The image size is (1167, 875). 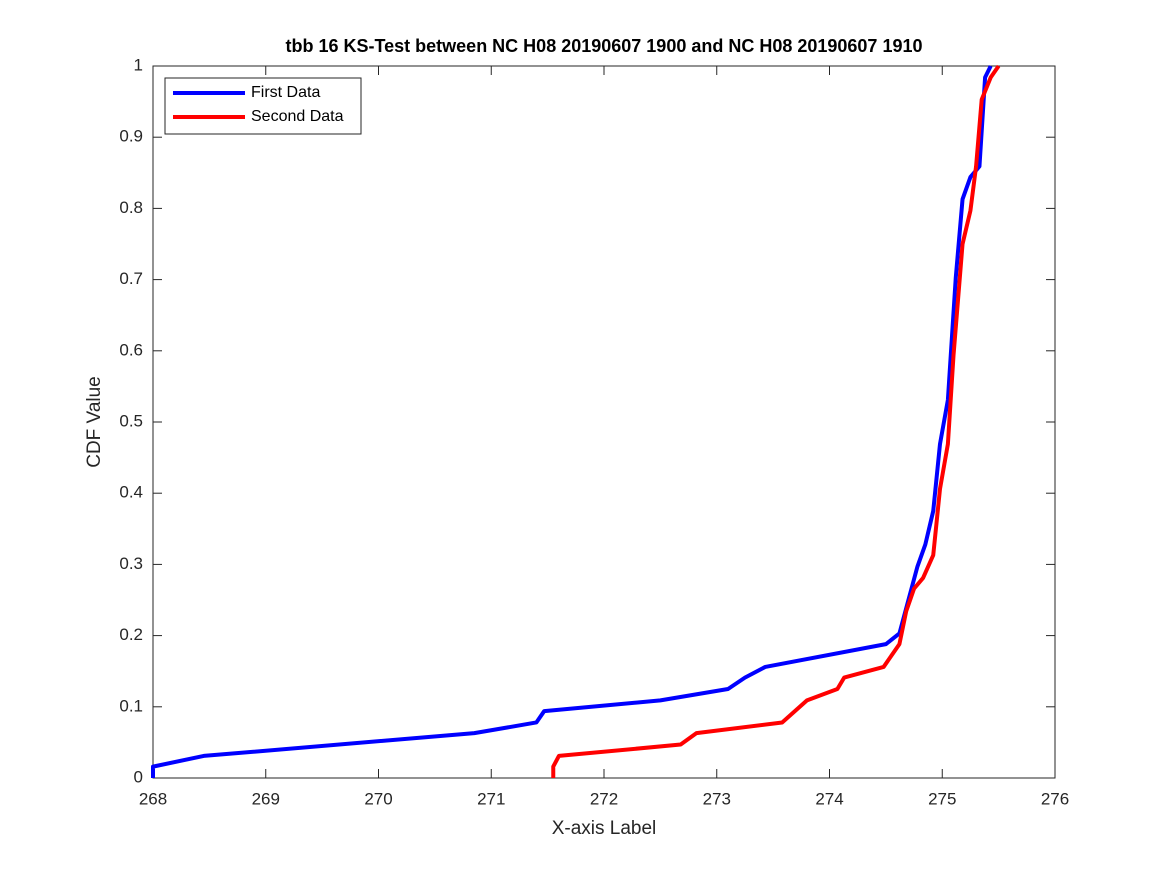 I want to click on x-tick-label: 268, so click(x=153, y=798).